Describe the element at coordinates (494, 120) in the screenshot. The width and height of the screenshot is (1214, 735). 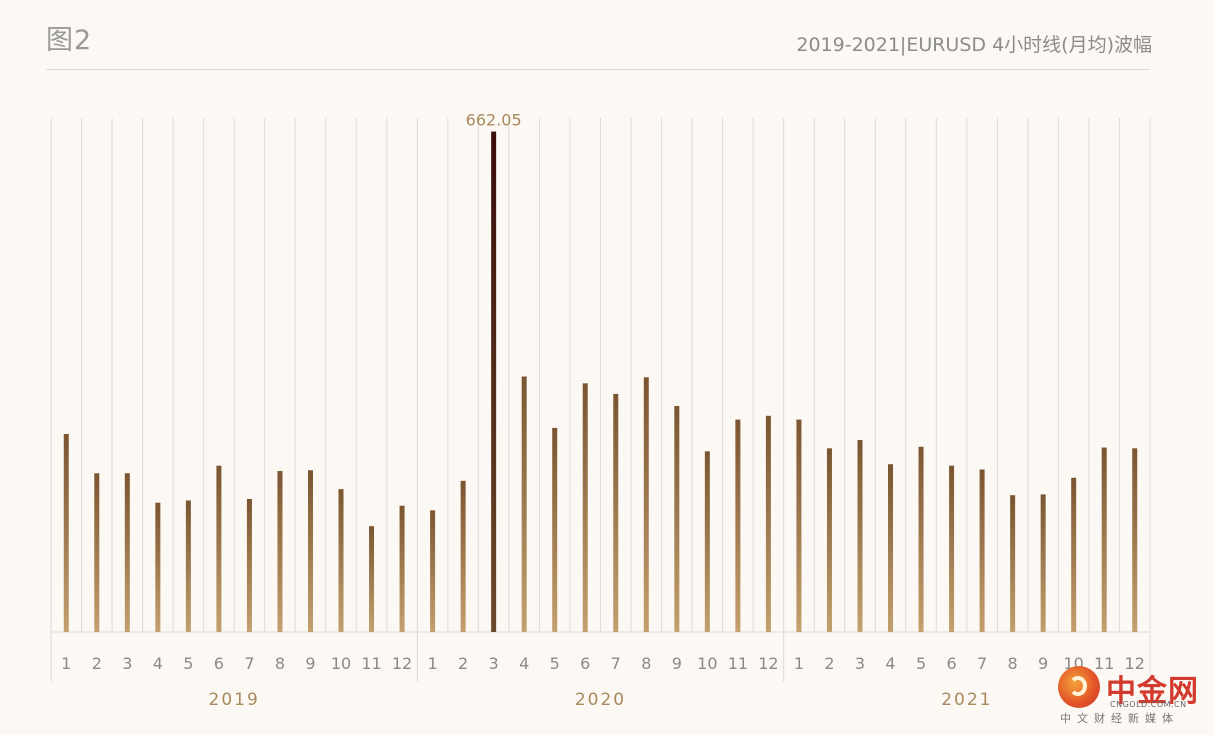
I see `data-label: 662.05` at that location.